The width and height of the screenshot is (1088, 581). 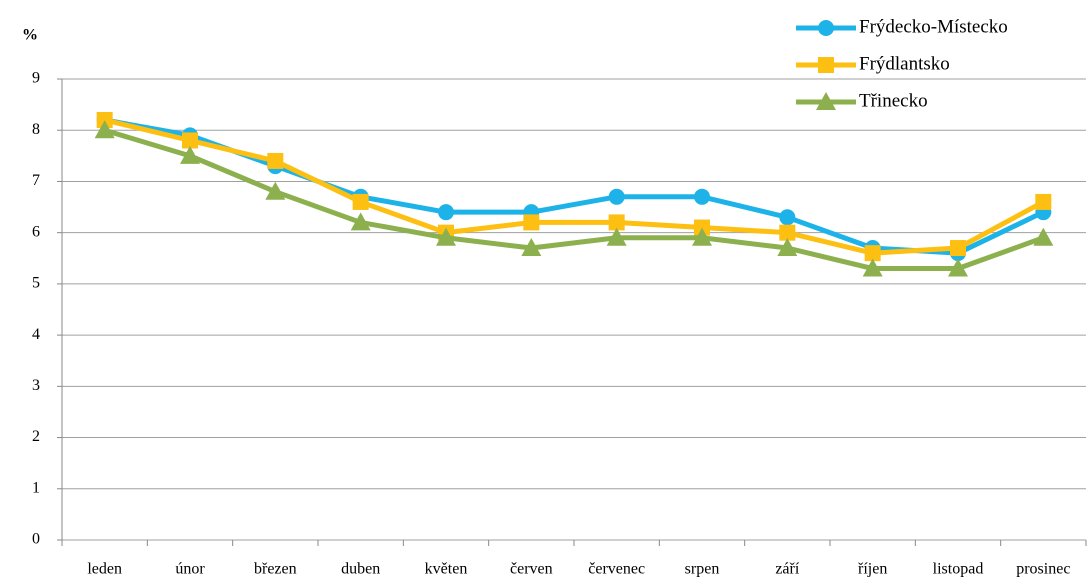 What do you see at coordinates (933, 26) in the screenshot?
I see `legend-label: Frýdecko-Místecko` at bounding box center [933, 26].